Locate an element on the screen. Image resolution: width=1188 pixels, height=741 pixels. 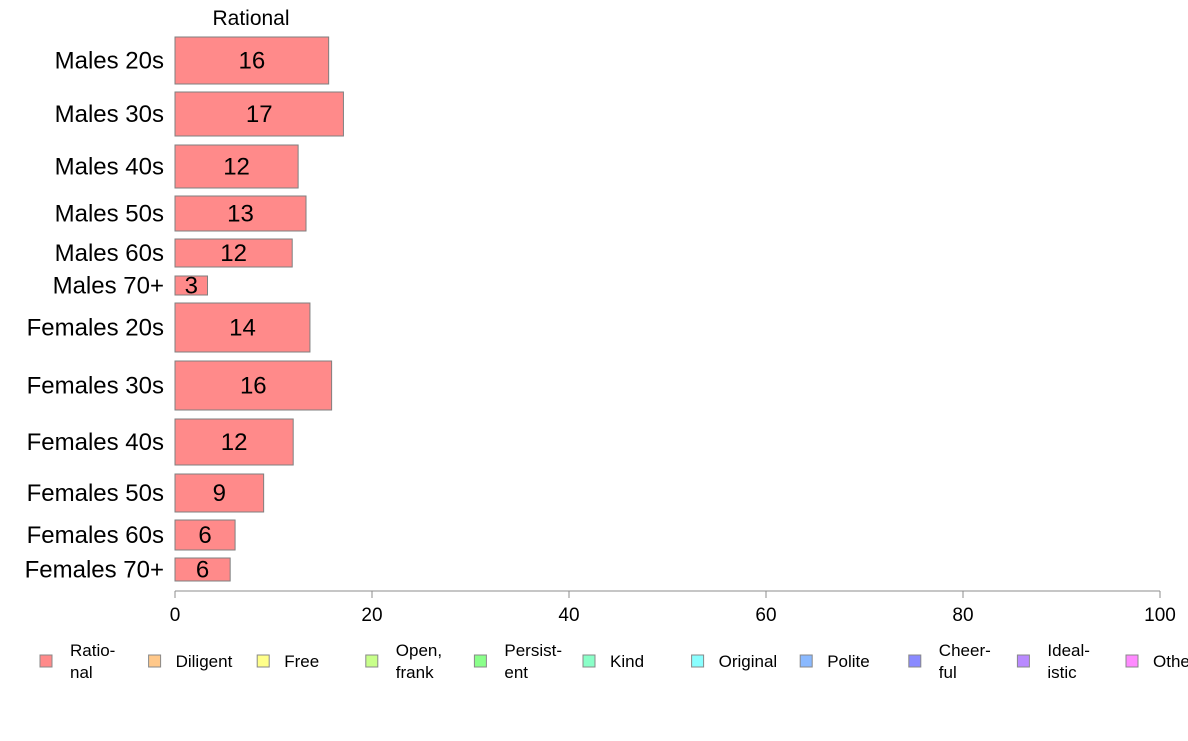
legend-label: Other is located at coordinates (1170, 661).